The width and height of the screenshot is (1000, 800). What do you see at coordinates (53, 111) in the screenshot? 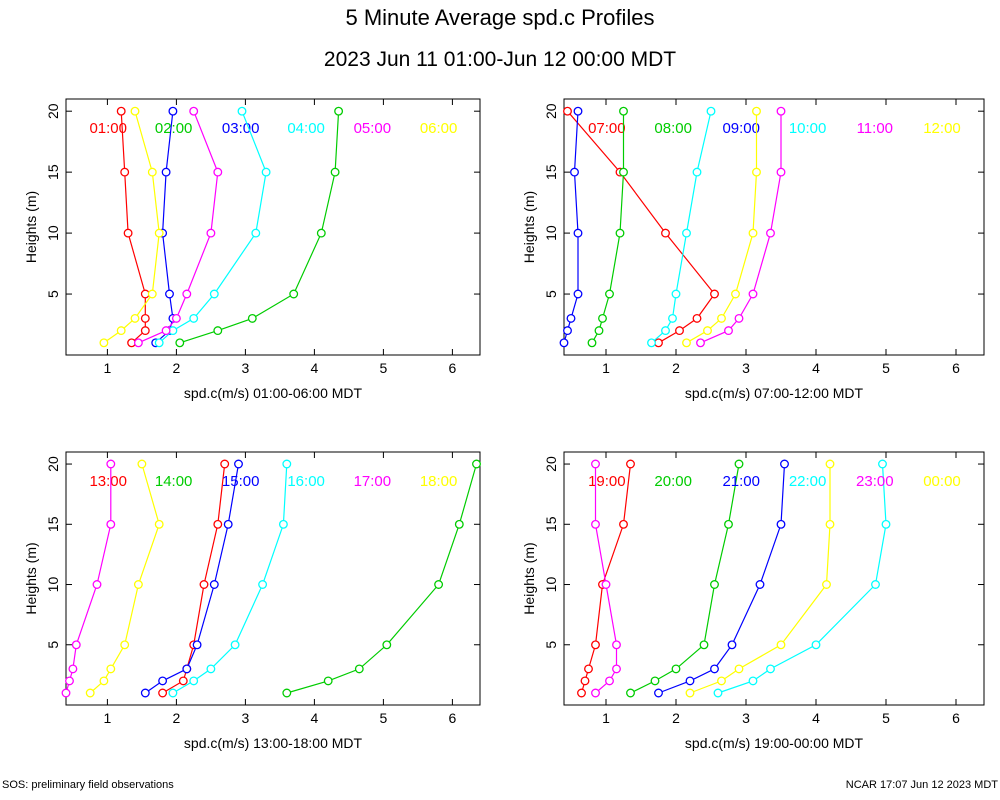
I see `y-tick-label: 20` at bounding box center [53, 111].